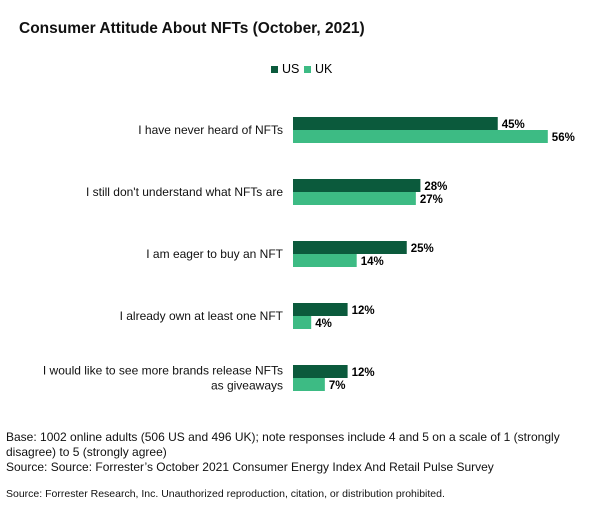 Image resolution: width=600 pixels, height=508 pixels. What do you see at coordinates (214, 254) in the screenshot?
I see `category-label: I am eager to buy an NFT` at bounding box center [214, 254].